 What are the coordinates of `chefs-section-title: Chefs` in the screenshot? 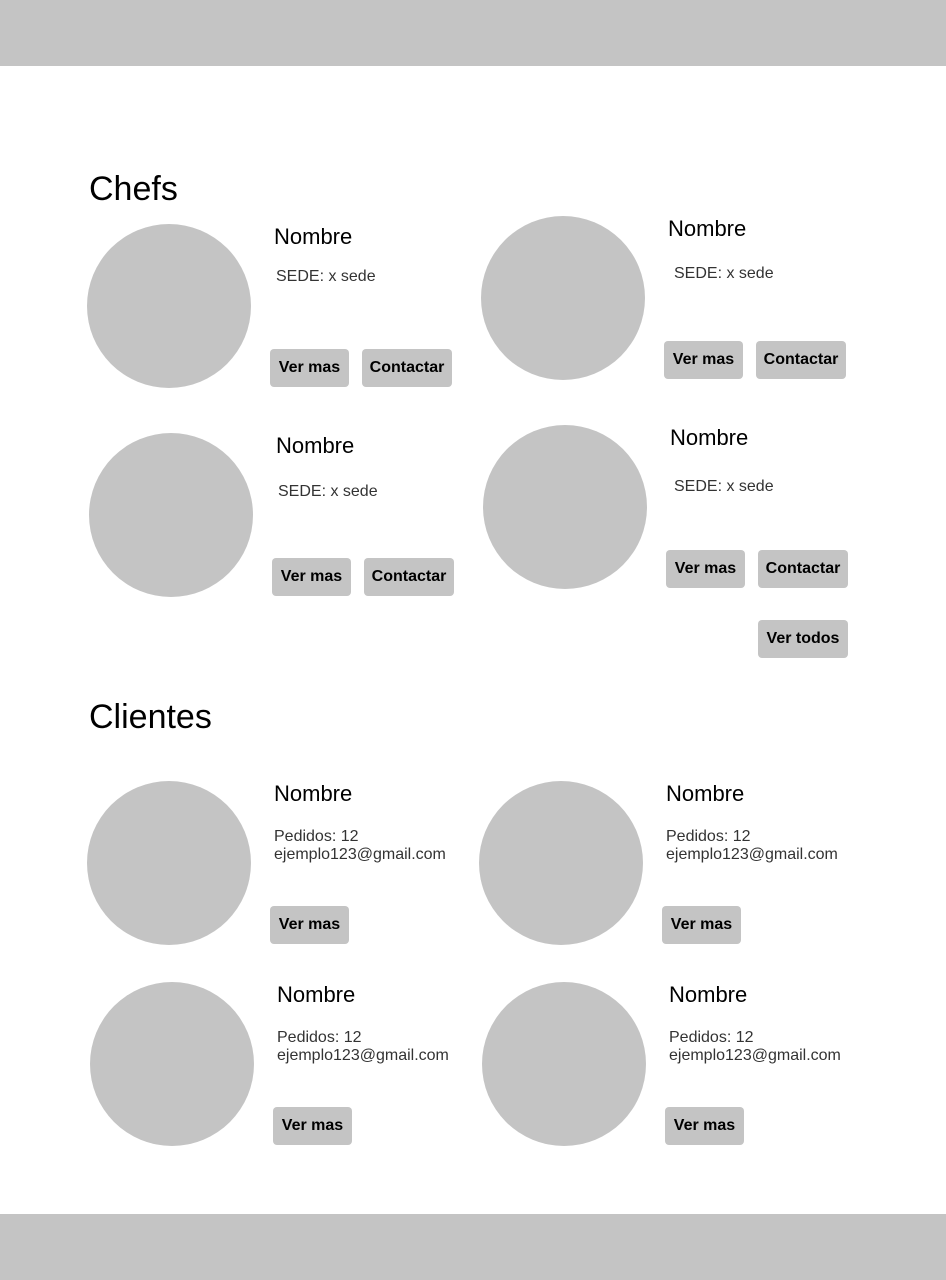 It's located at (133, 189).